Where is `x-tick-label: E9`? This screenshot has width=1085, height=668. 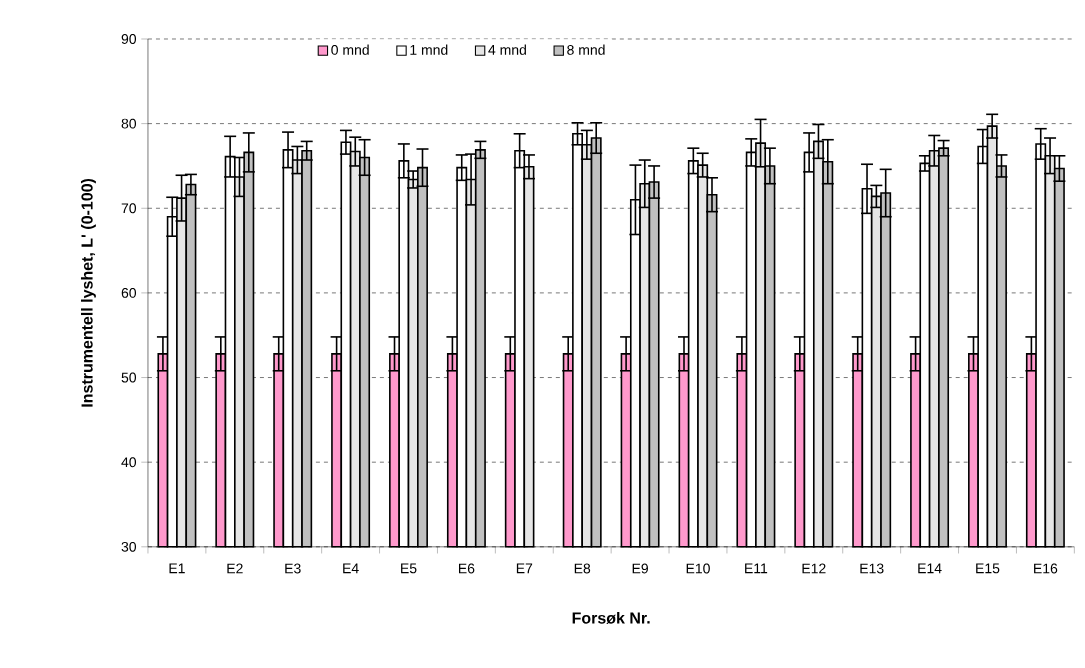 x-tick-label: E9 is located at coordinates (640, 568).